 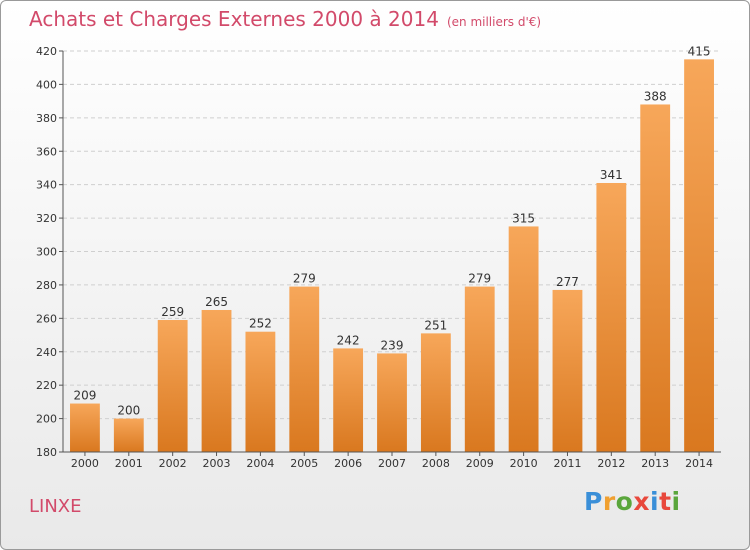 What do you see at coordinates (655, 96) in the screenshot?
I see `bar-value-label: 388` at bounding box center [655, 96].